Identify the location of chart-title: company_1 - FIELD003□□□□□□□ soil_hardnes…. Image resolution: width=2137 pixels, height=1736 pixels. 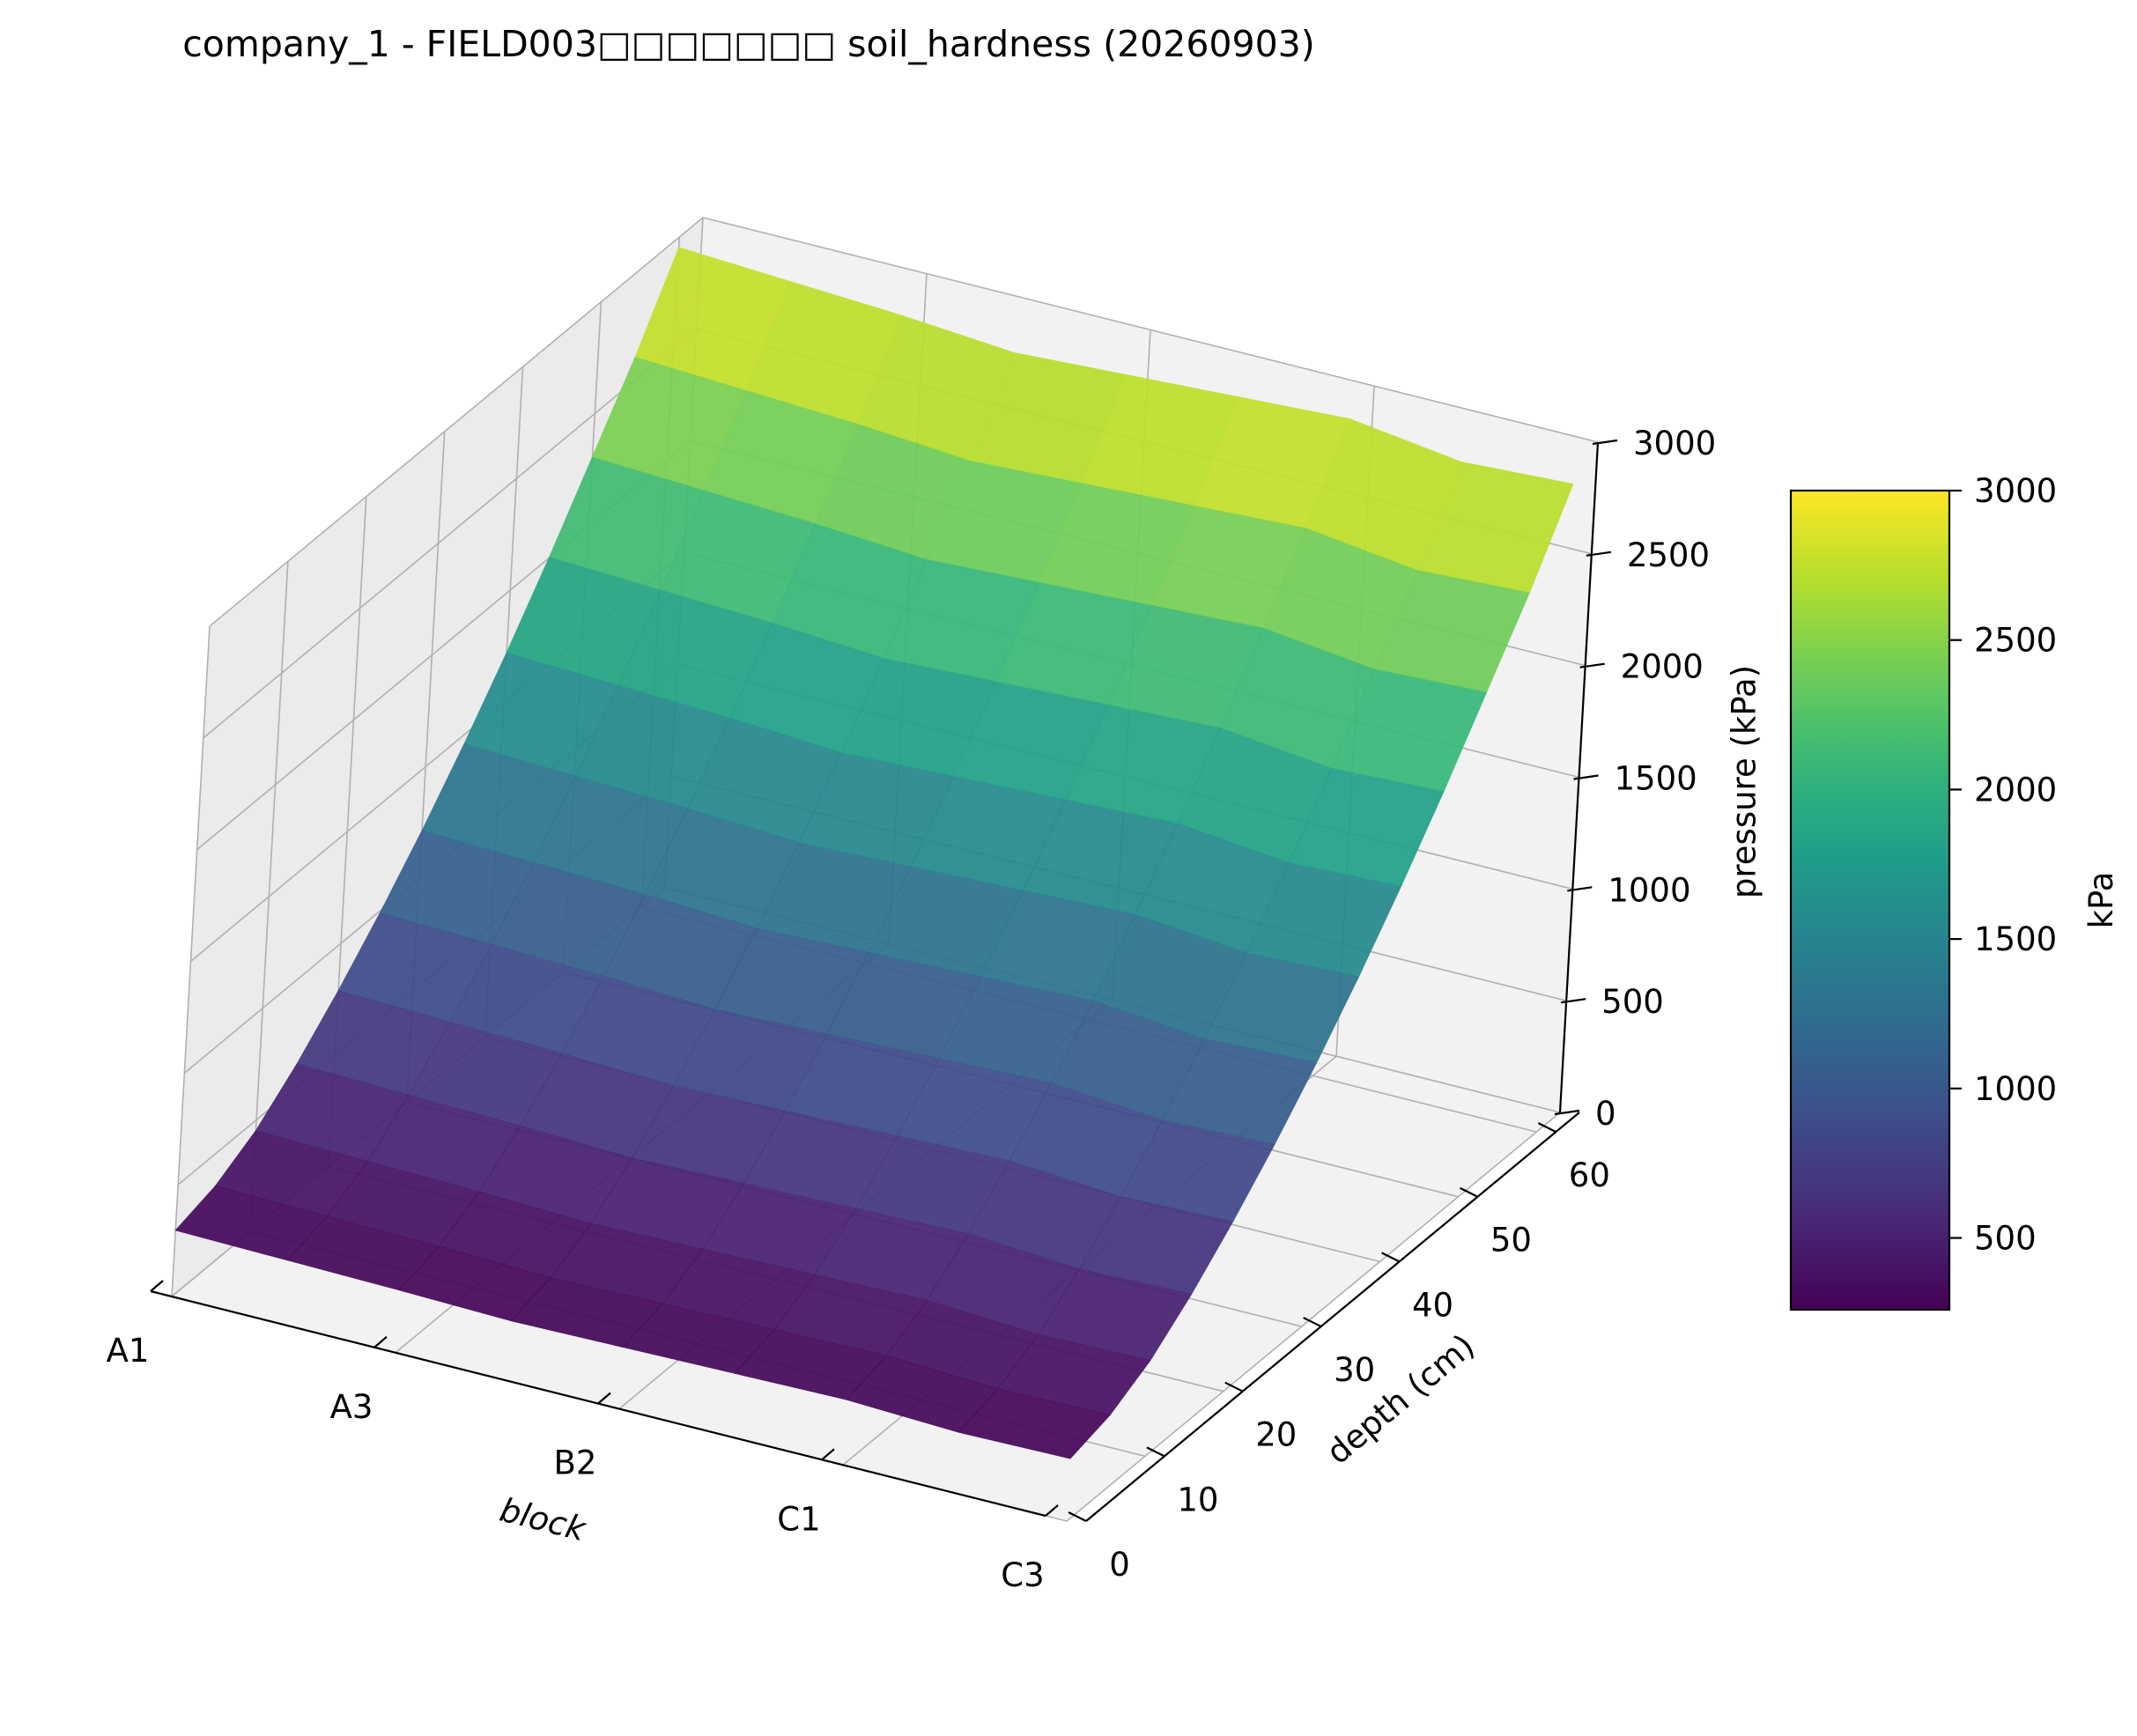
(748, 44).